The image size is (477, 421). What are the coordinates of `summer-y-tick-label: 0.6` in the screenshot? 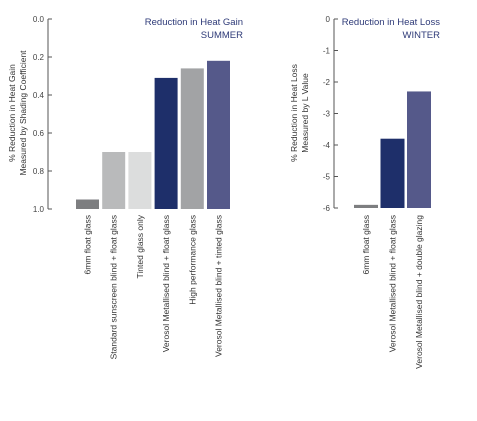 It's located at (39, 133).